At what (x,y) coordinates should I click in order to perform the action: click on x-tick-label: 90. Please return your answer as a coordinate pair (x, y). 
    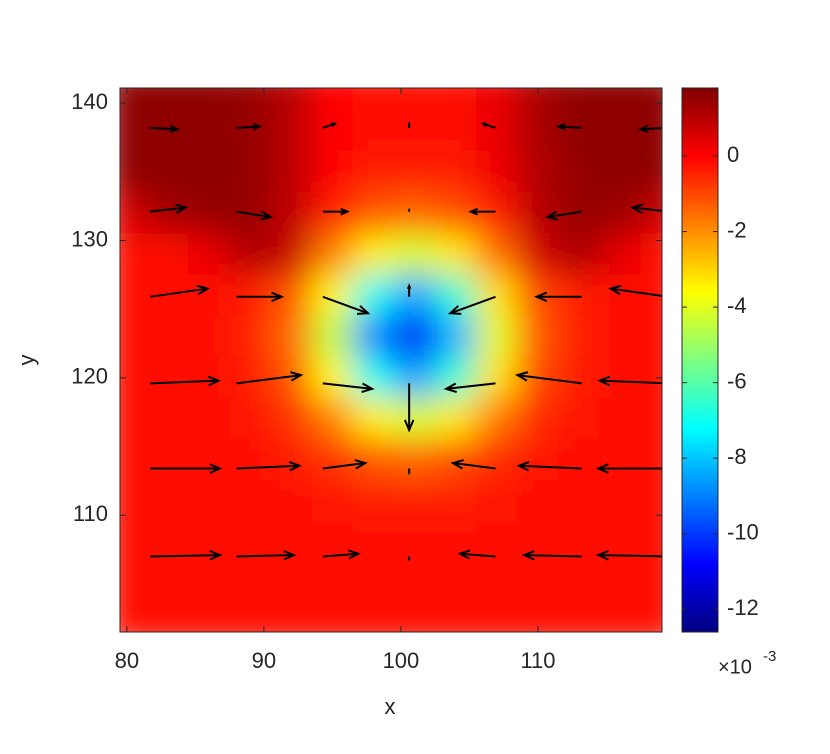
    Looking at the image, I should click on (264, 660).